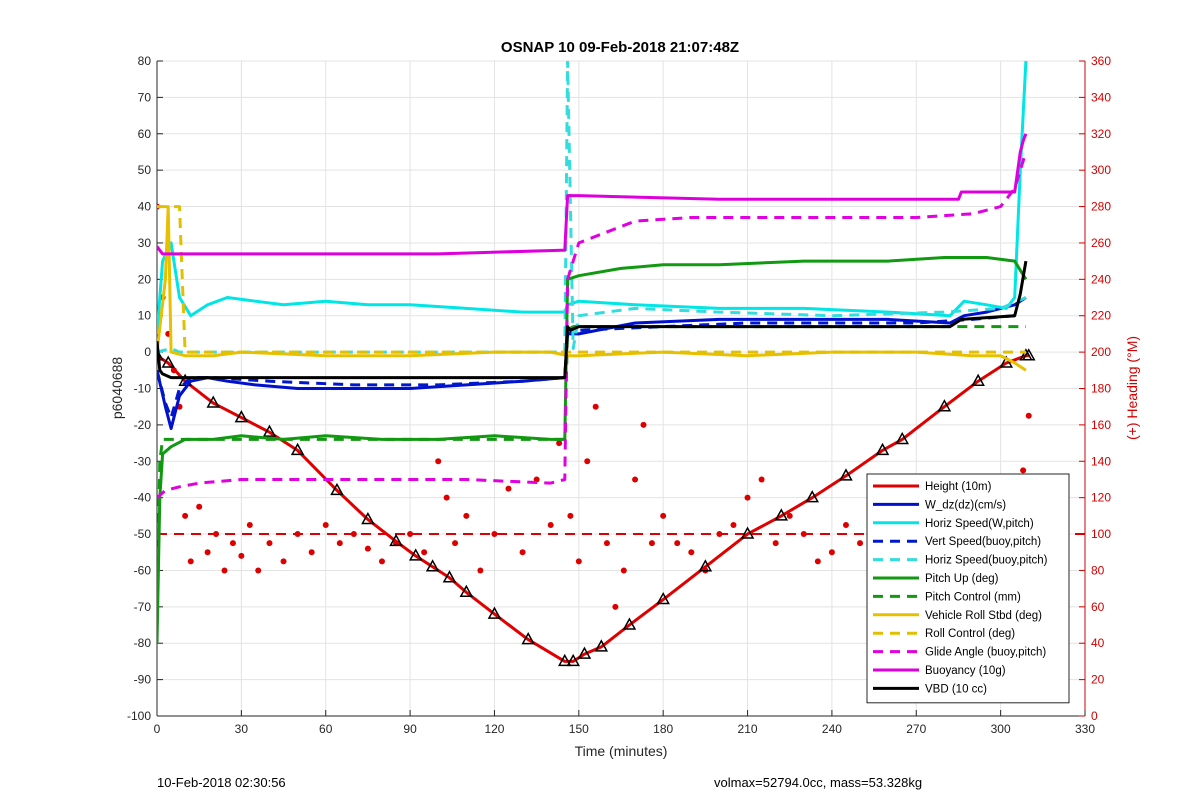 The height and width of the screenshot is (804, 1200). Describe the element at coordinates (145, 61) in the screenshot. I see `y-tick-label: 80` at that location.